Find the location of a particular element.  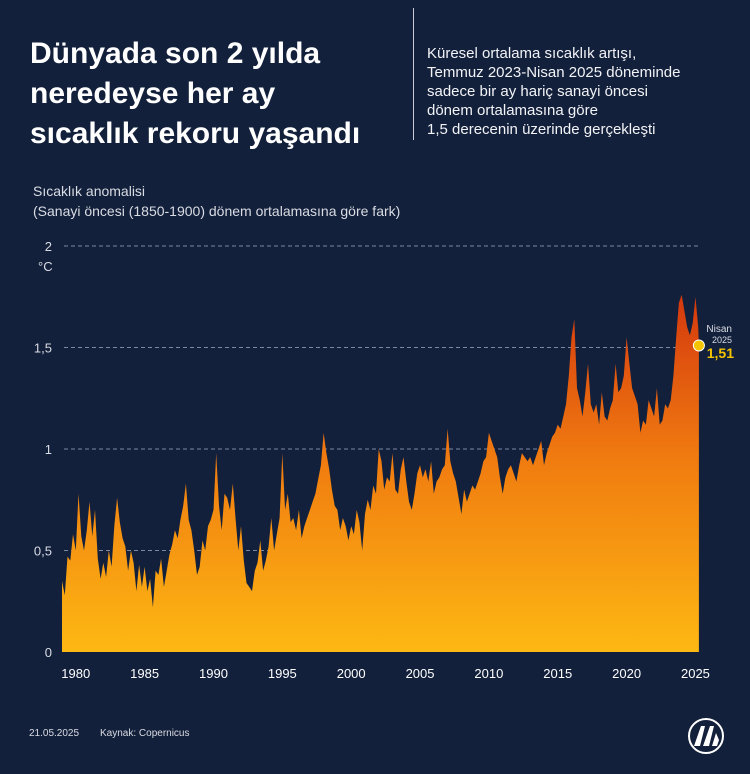

publish-date: 21.05.2025 is located at coordinates (54, 733).